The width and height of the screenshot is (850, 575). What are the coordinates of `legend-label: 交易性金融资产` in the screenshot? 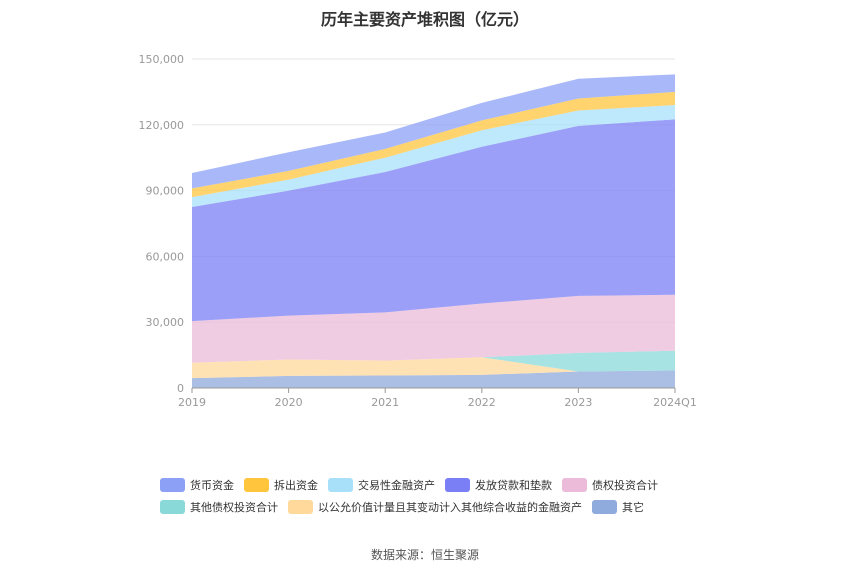 It's located at (396, 485).